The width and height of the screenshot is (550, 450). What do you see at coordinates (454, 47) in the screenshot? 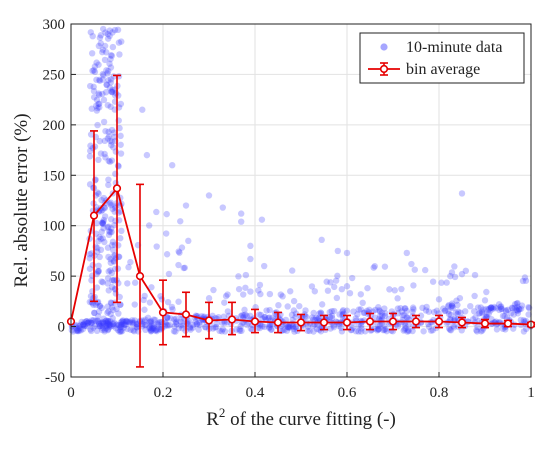
I see `legend-label-scatter: 10-minute data` at bounding box center [454, 47].